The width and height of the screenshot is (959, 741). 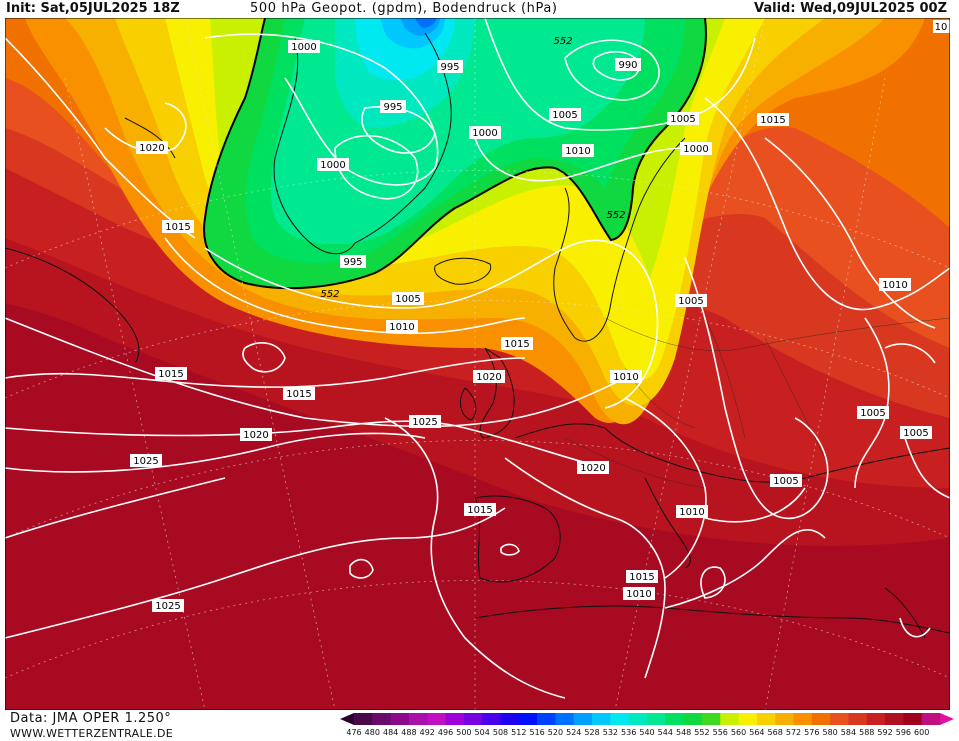 I want to click on valid-time: Valid: Wed,09JUL2025 00Z, so click(x=850, y=8).